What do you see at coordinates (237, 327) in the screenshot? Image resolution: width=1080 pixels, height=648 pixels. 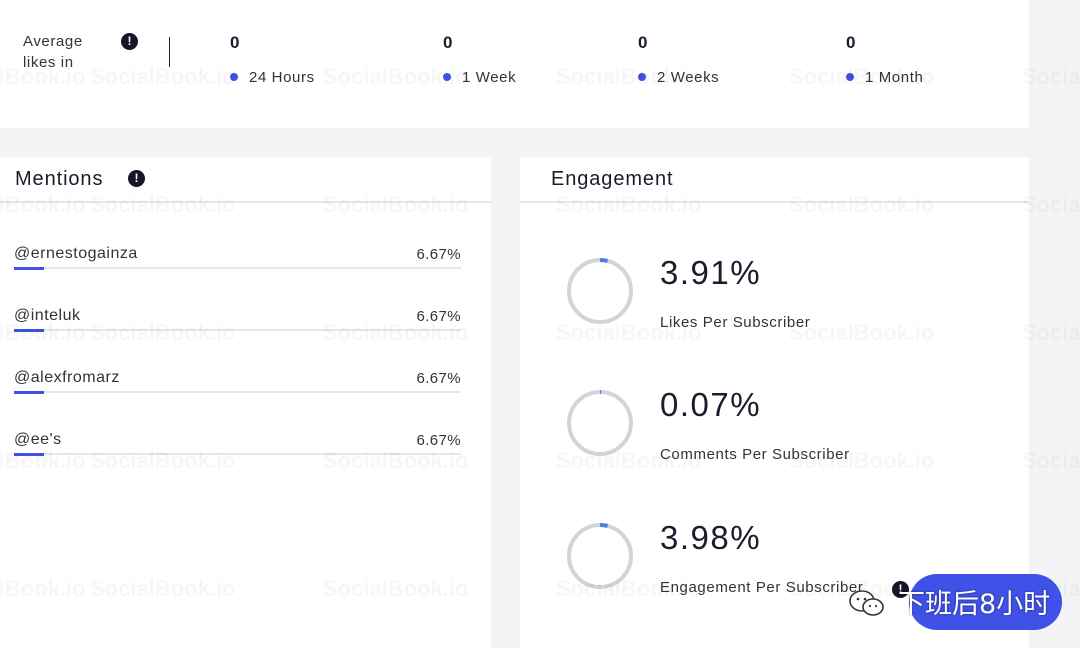 I see `mention-row: @inteluk 6.67%` at bounding box center [237, 327].